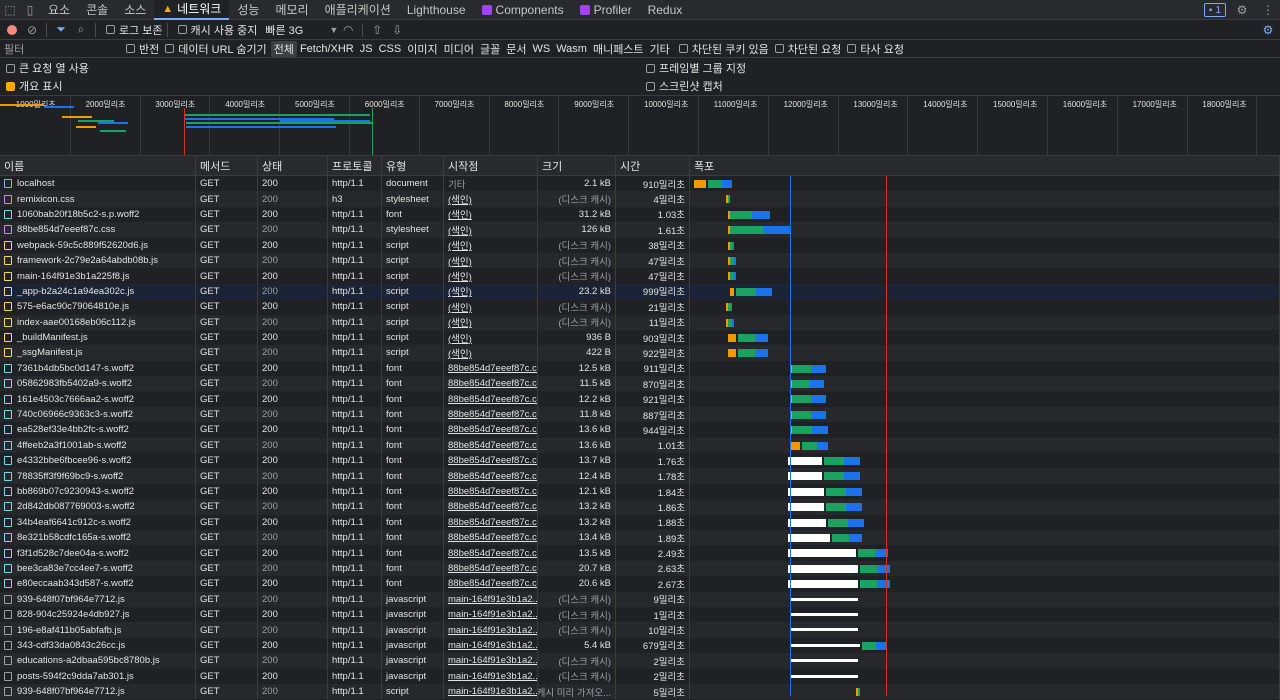 The height and width of the screenshot is (700, 1280). Describe the element at coordinates (348, 30) in the screenshot. I see `network-conditions-button: ◠` at that location.